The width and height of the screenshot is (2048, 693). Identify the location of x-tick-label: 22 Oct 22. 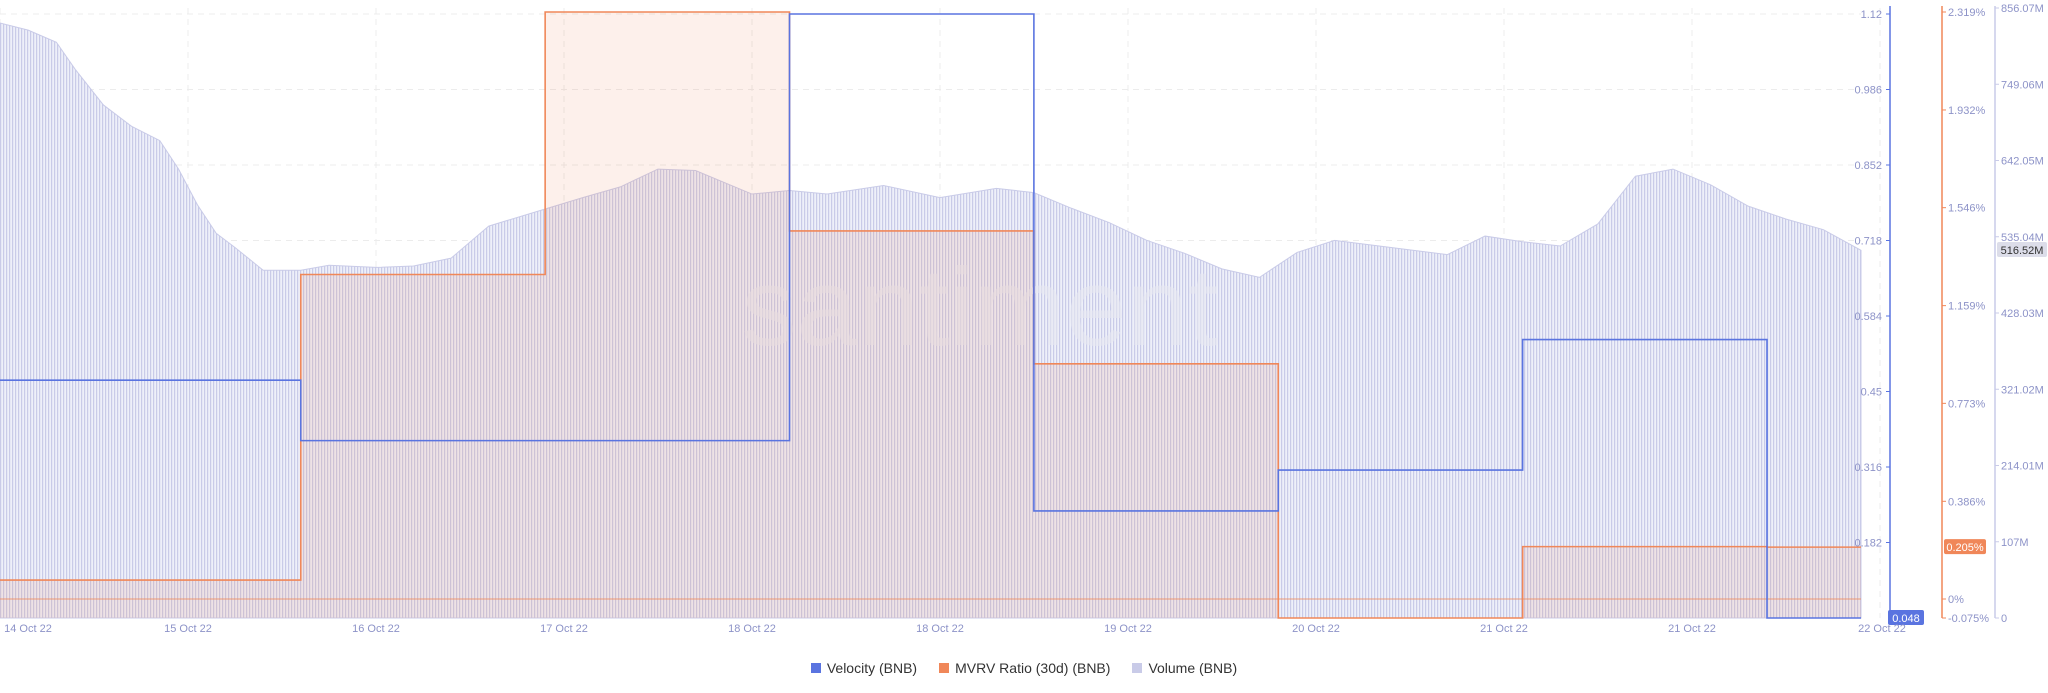
(1882, 629).